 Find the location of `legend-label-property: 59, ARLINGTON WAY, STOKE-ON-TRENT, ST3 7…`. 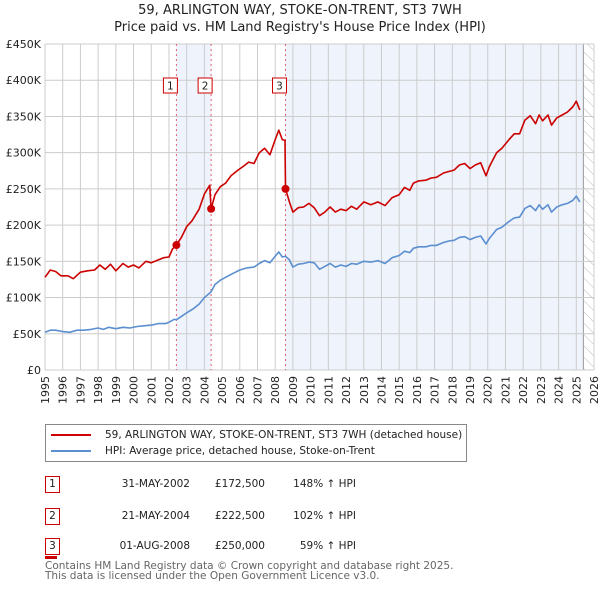

legend-label-property: 59, ARLINGTON WAY, STOKE-ON-TRENT, ST3 7… is located at coordinates (284, 435).